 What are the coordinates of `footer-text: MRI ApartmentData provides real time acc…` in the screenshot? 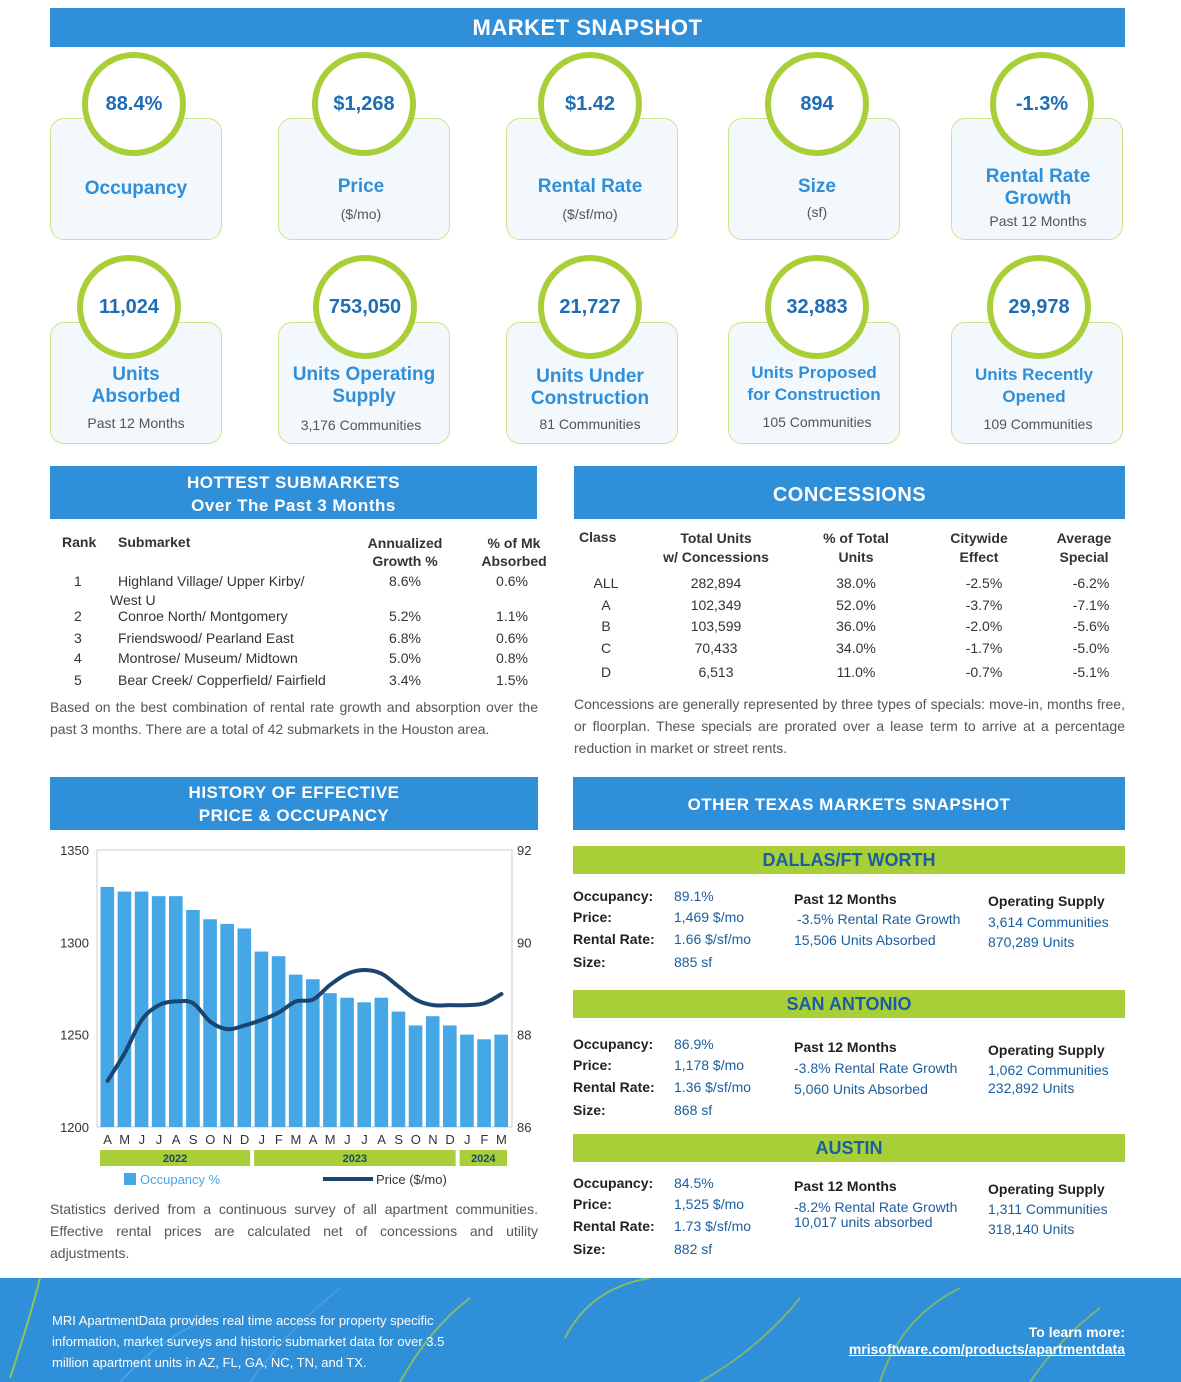 It's located at (248, 1341).